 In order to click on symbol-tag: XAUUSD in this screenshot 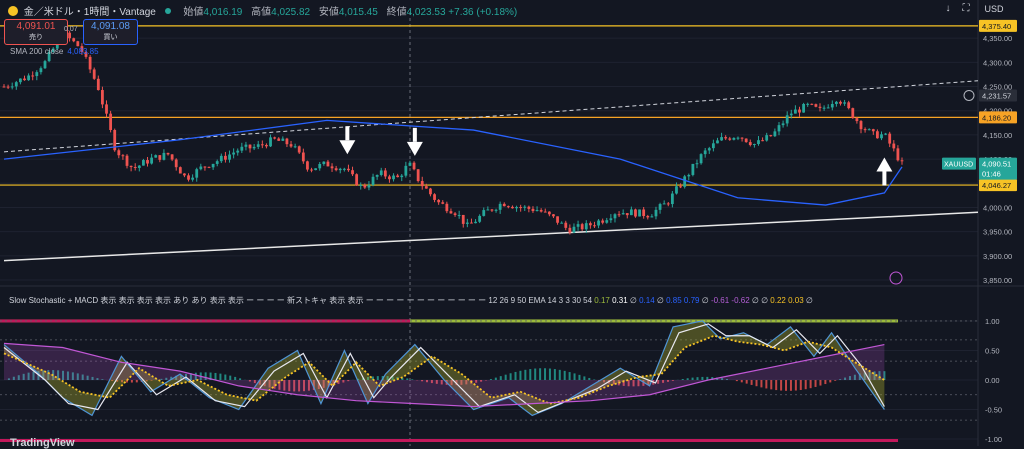, I will do `click(958, 165)`.